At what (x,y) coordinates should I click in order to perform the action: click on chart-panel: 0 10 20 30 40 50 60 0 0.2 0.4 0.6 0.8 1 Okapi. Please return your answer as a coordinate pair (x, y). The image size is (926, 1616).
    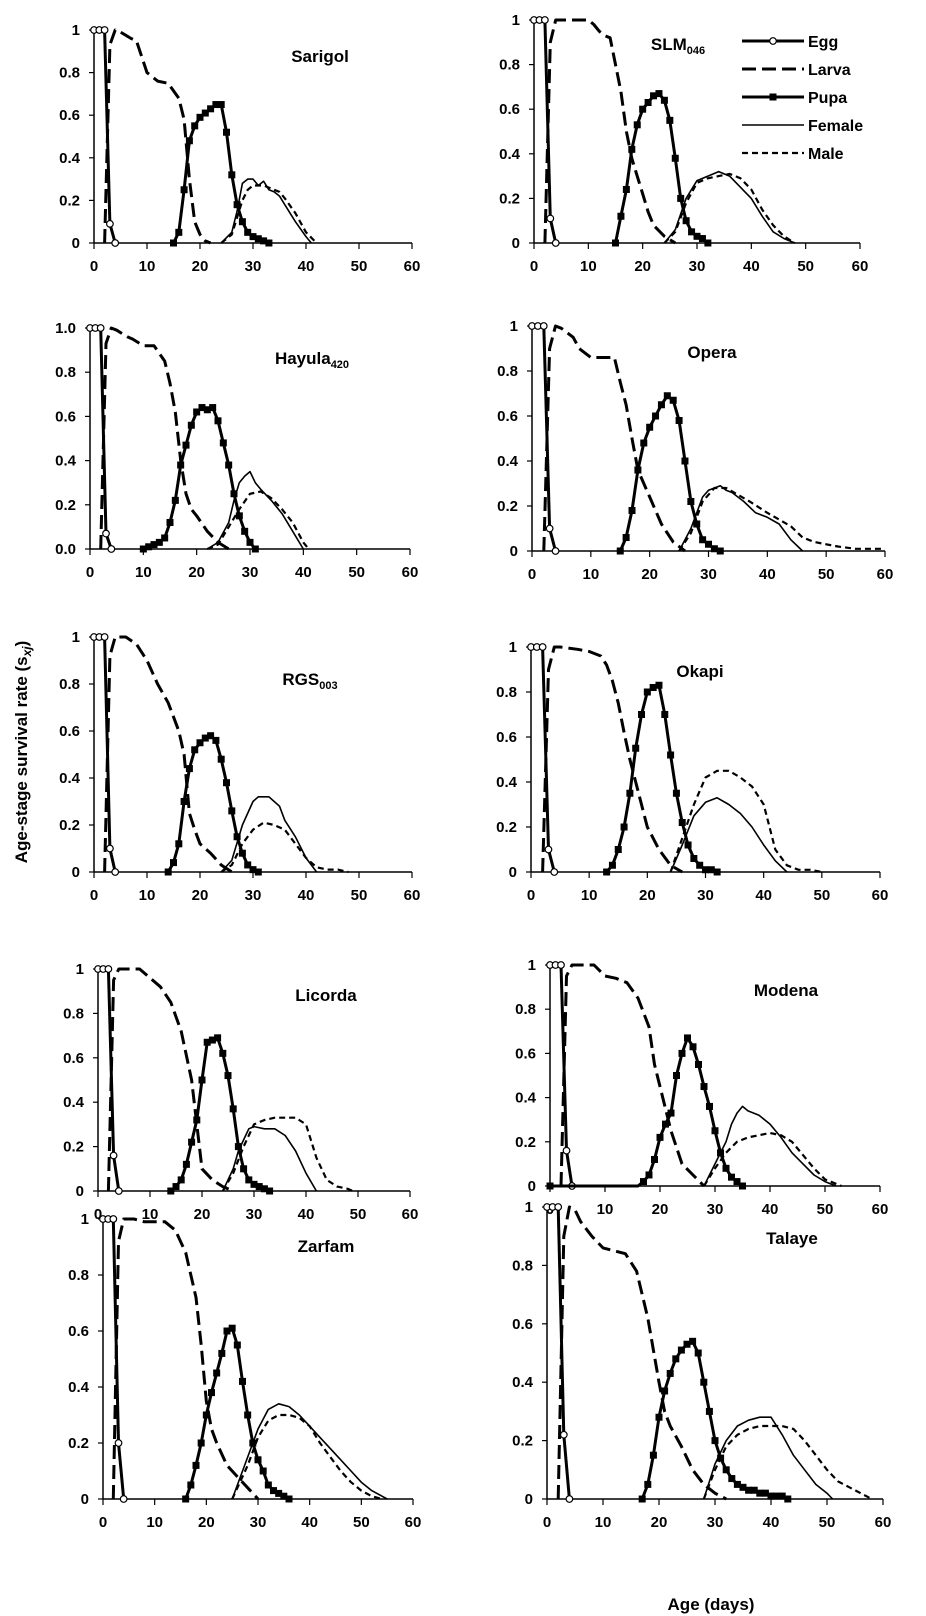
    Looking at the image, I should click on (692, 771).